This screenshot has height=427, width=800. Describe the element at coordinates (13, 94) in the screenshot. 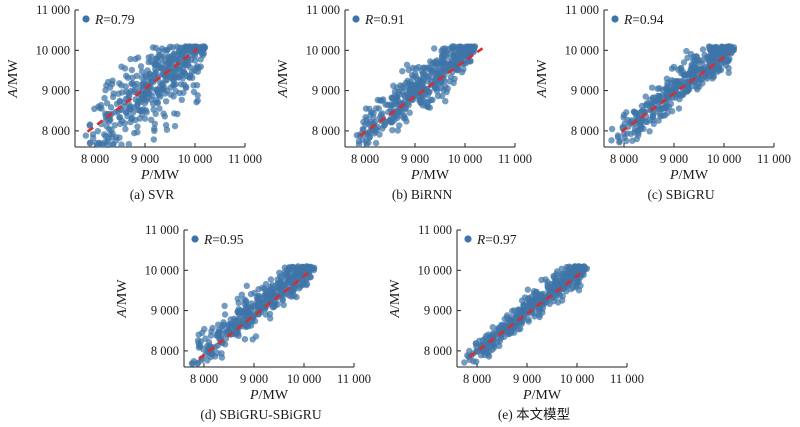

I see `y-axis-var: A` at that location.